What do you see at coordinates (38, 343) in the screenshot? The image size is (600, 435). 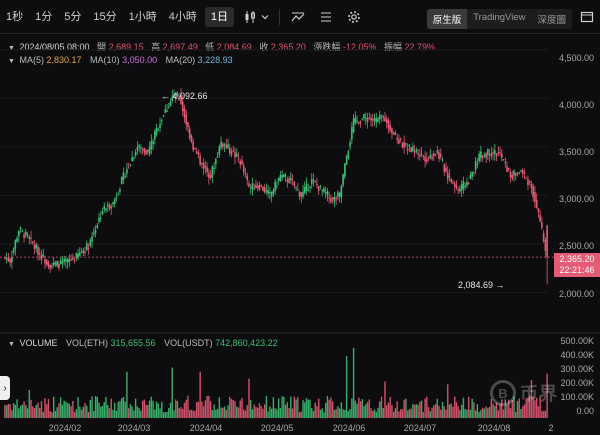 I see `volume-label: VOLUME` at bounding box center [38, 343].